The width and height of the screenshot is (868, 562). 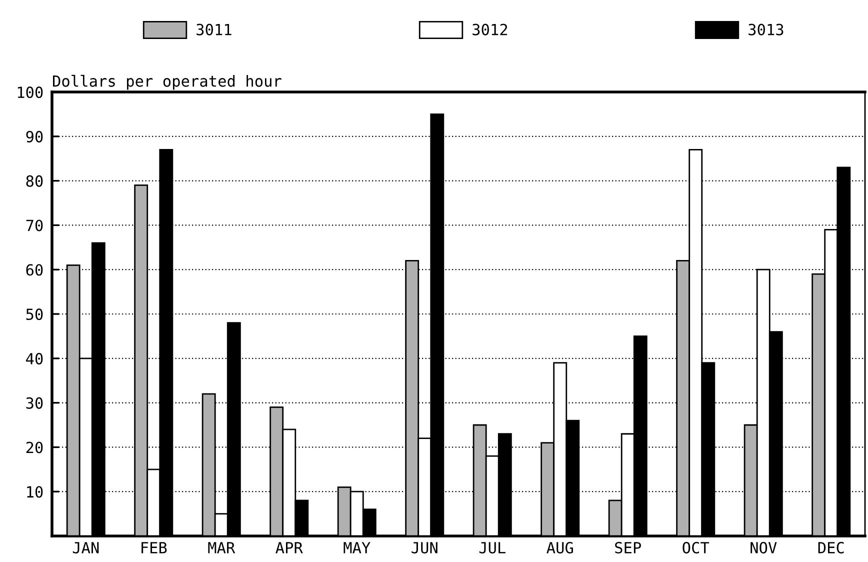 I want to click on y-axis-title: Dollars per operated hour, so click(x=167, y=82).